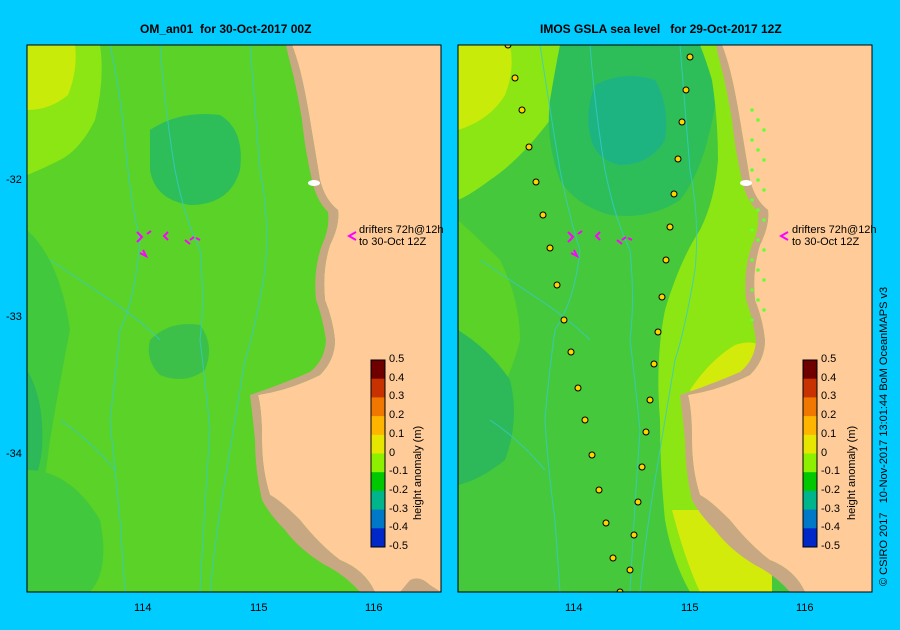 The width and height of the screenshot is (900, 630). I want to click on colorbar-2-label: height anomaly (m), so click(852, 472).